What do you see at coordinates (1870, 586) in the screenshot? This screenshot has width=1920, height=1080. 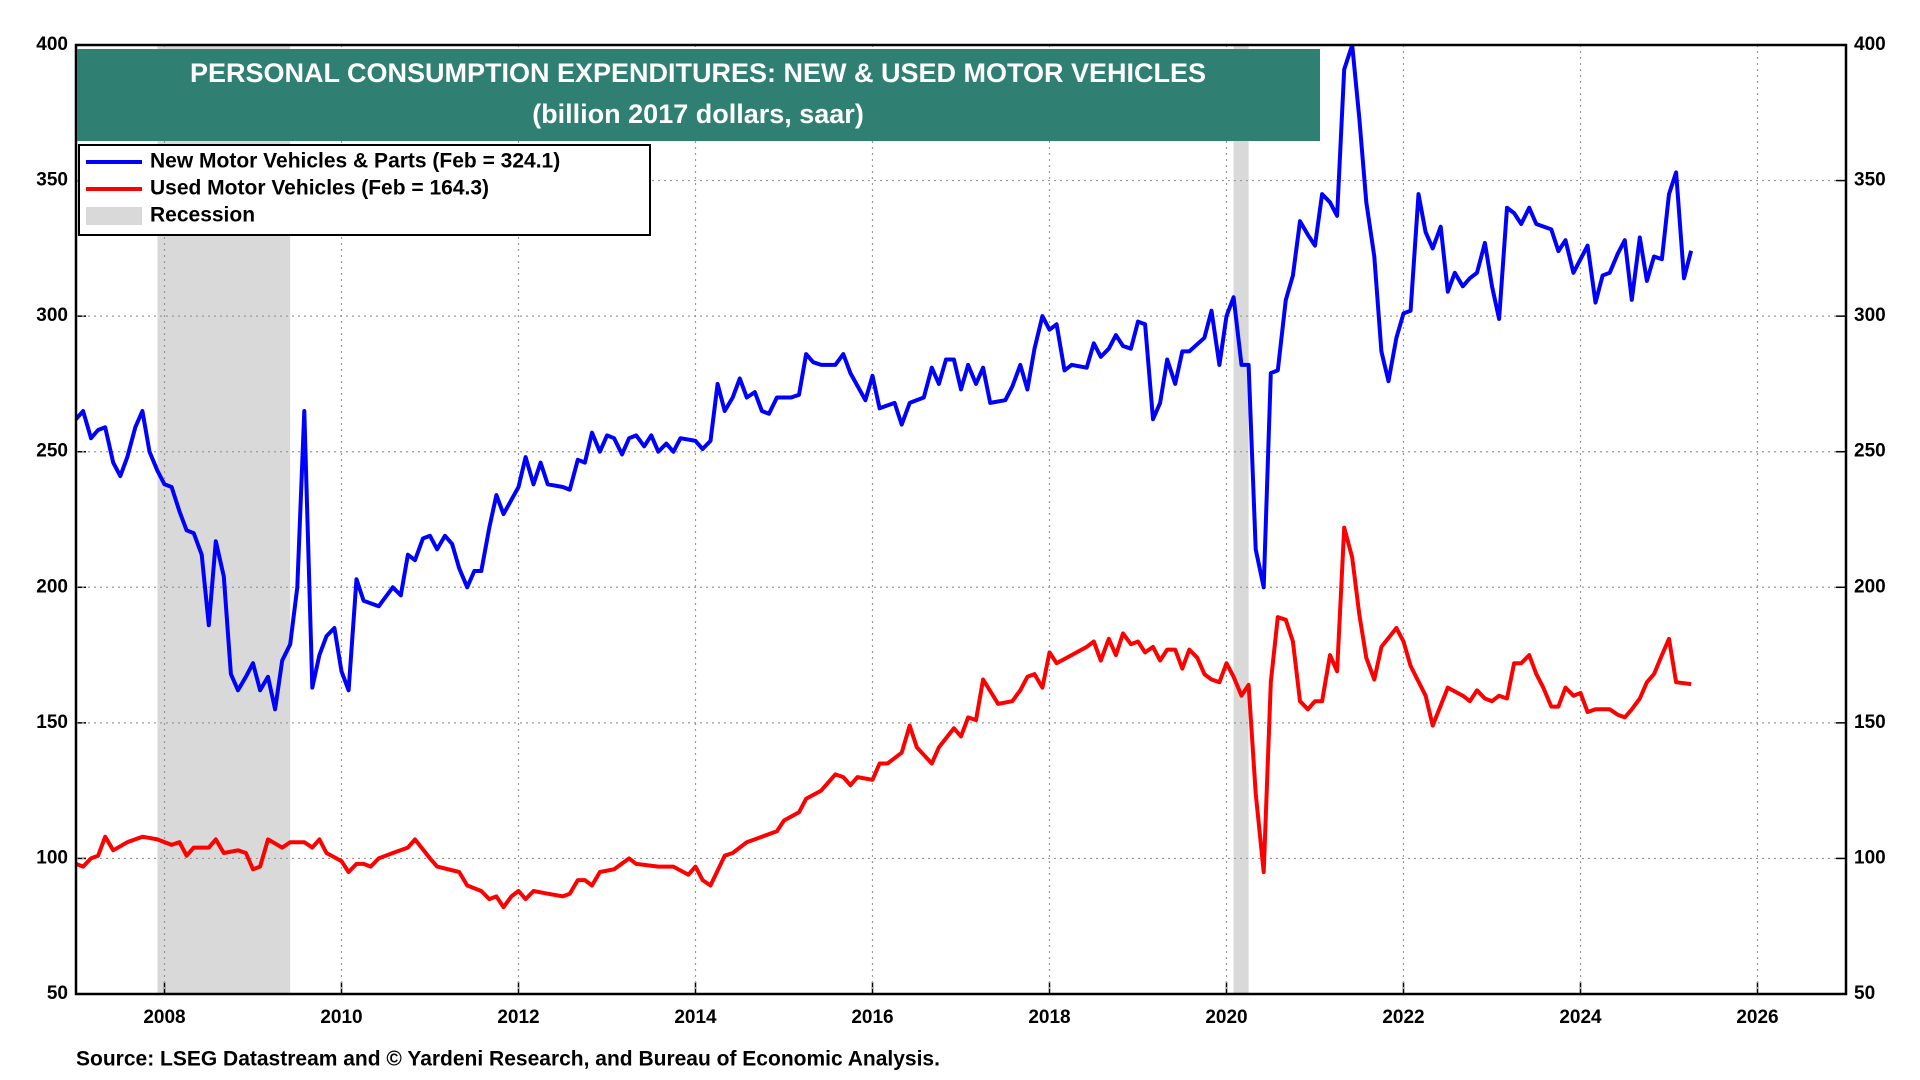 I see `y2-tick-label: 200` at bounding box center [1870, 586].